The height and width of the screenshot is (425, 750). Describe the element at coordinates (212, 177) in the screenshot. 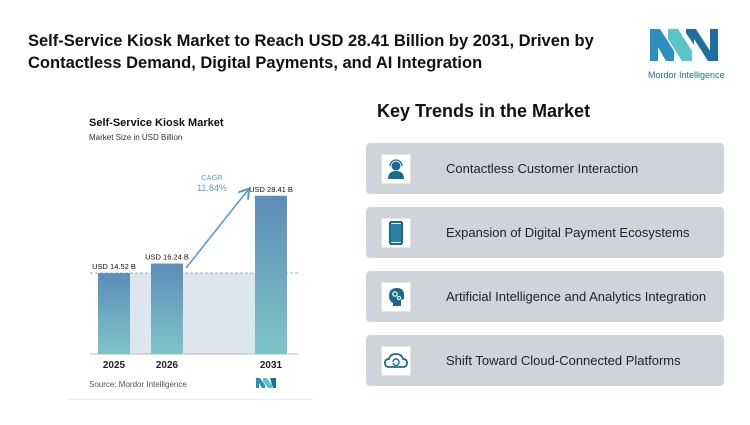

I see `cagr-label: CAGR` at that location.